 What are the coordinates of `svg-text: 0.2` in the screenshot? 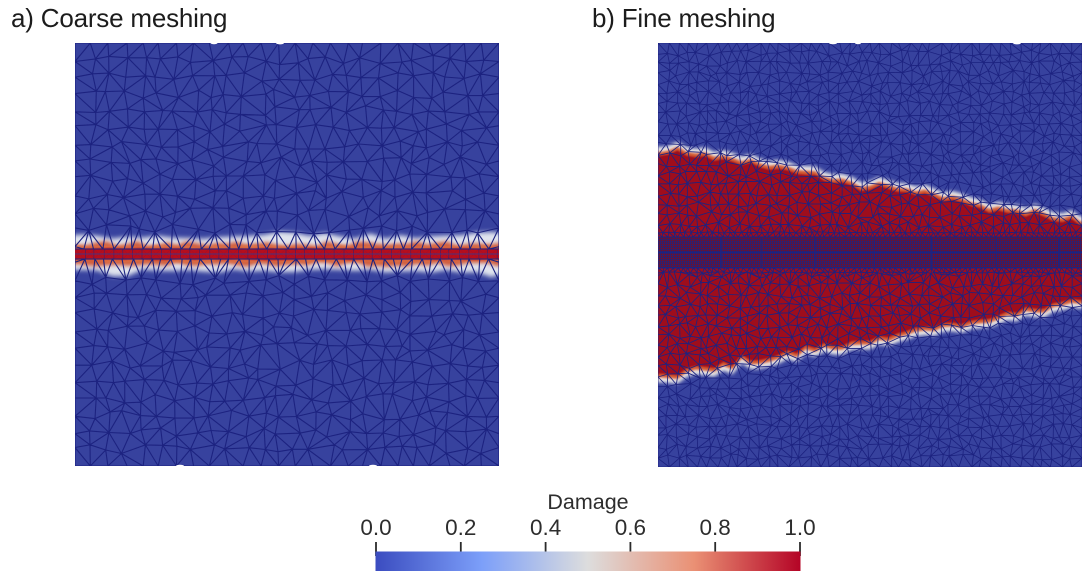 It's located at (460, 527).